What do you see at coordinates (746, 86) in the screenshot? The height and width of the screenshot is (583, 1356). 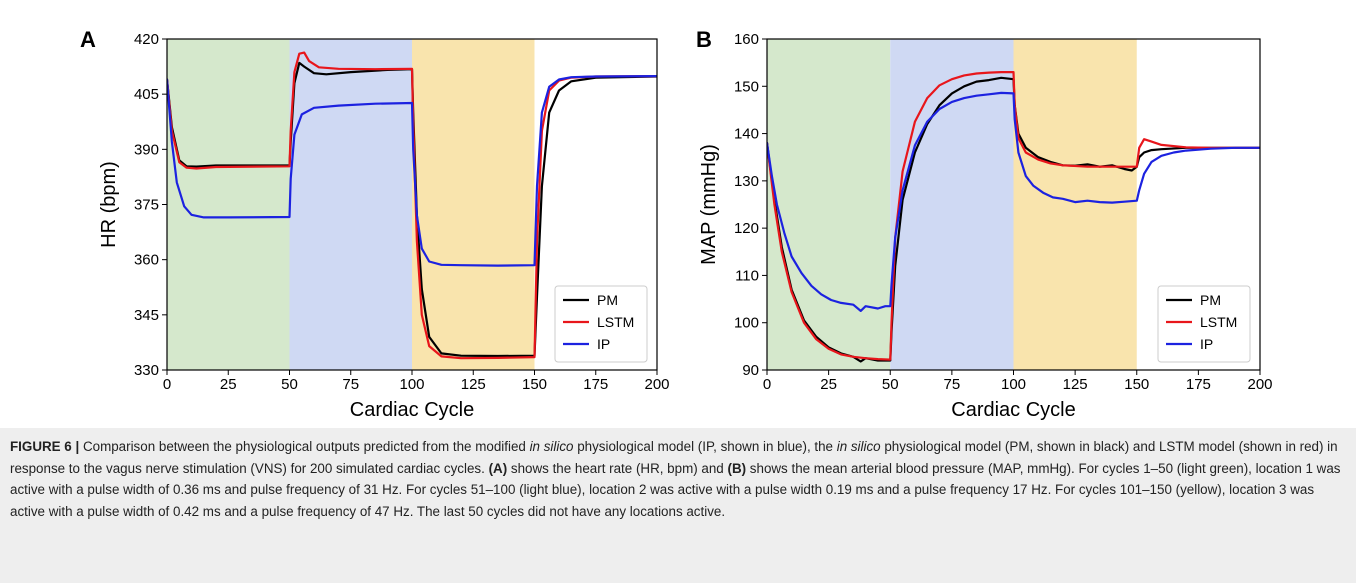 I see `y-tick-label: 150` at bounding box center [746, 86].